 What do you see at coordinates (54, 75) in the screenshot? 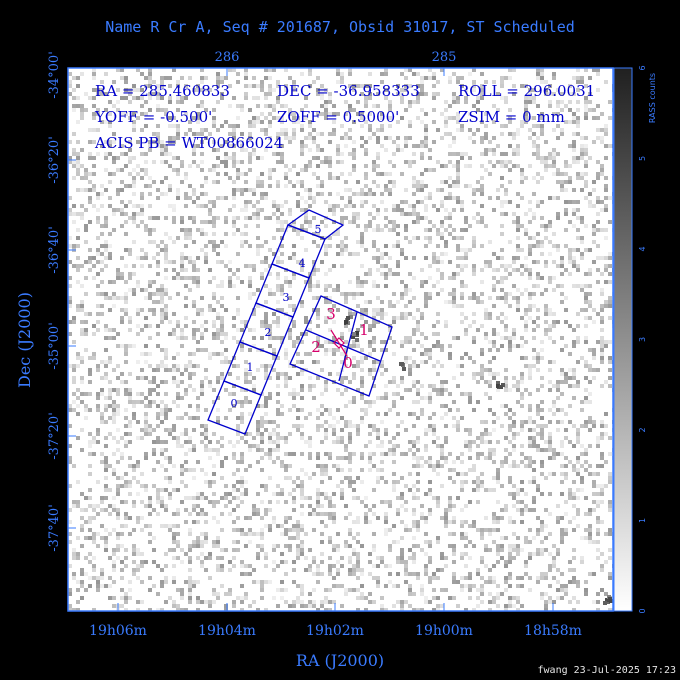
I see `y-tick-label-top: -34°00'` at bounding box center [54, 75].